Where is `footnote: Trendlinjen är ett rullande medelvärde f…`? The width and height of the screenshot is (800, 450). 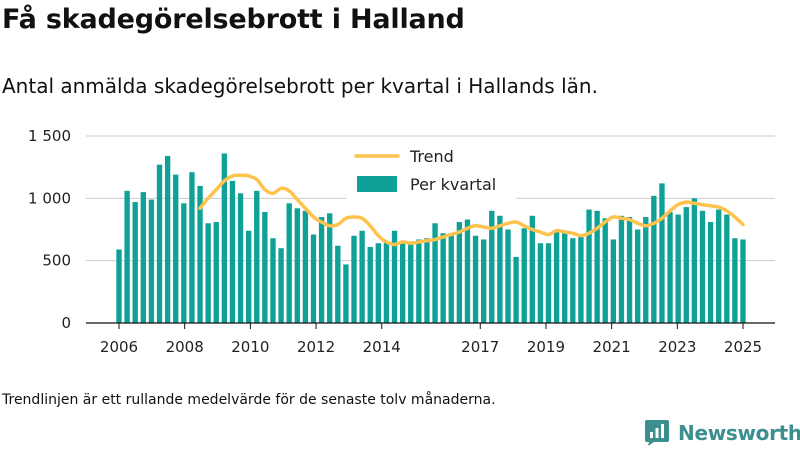
footnote: Trendlinjen är ett rullande medelvärde f… is located at coordinates (249, 400).